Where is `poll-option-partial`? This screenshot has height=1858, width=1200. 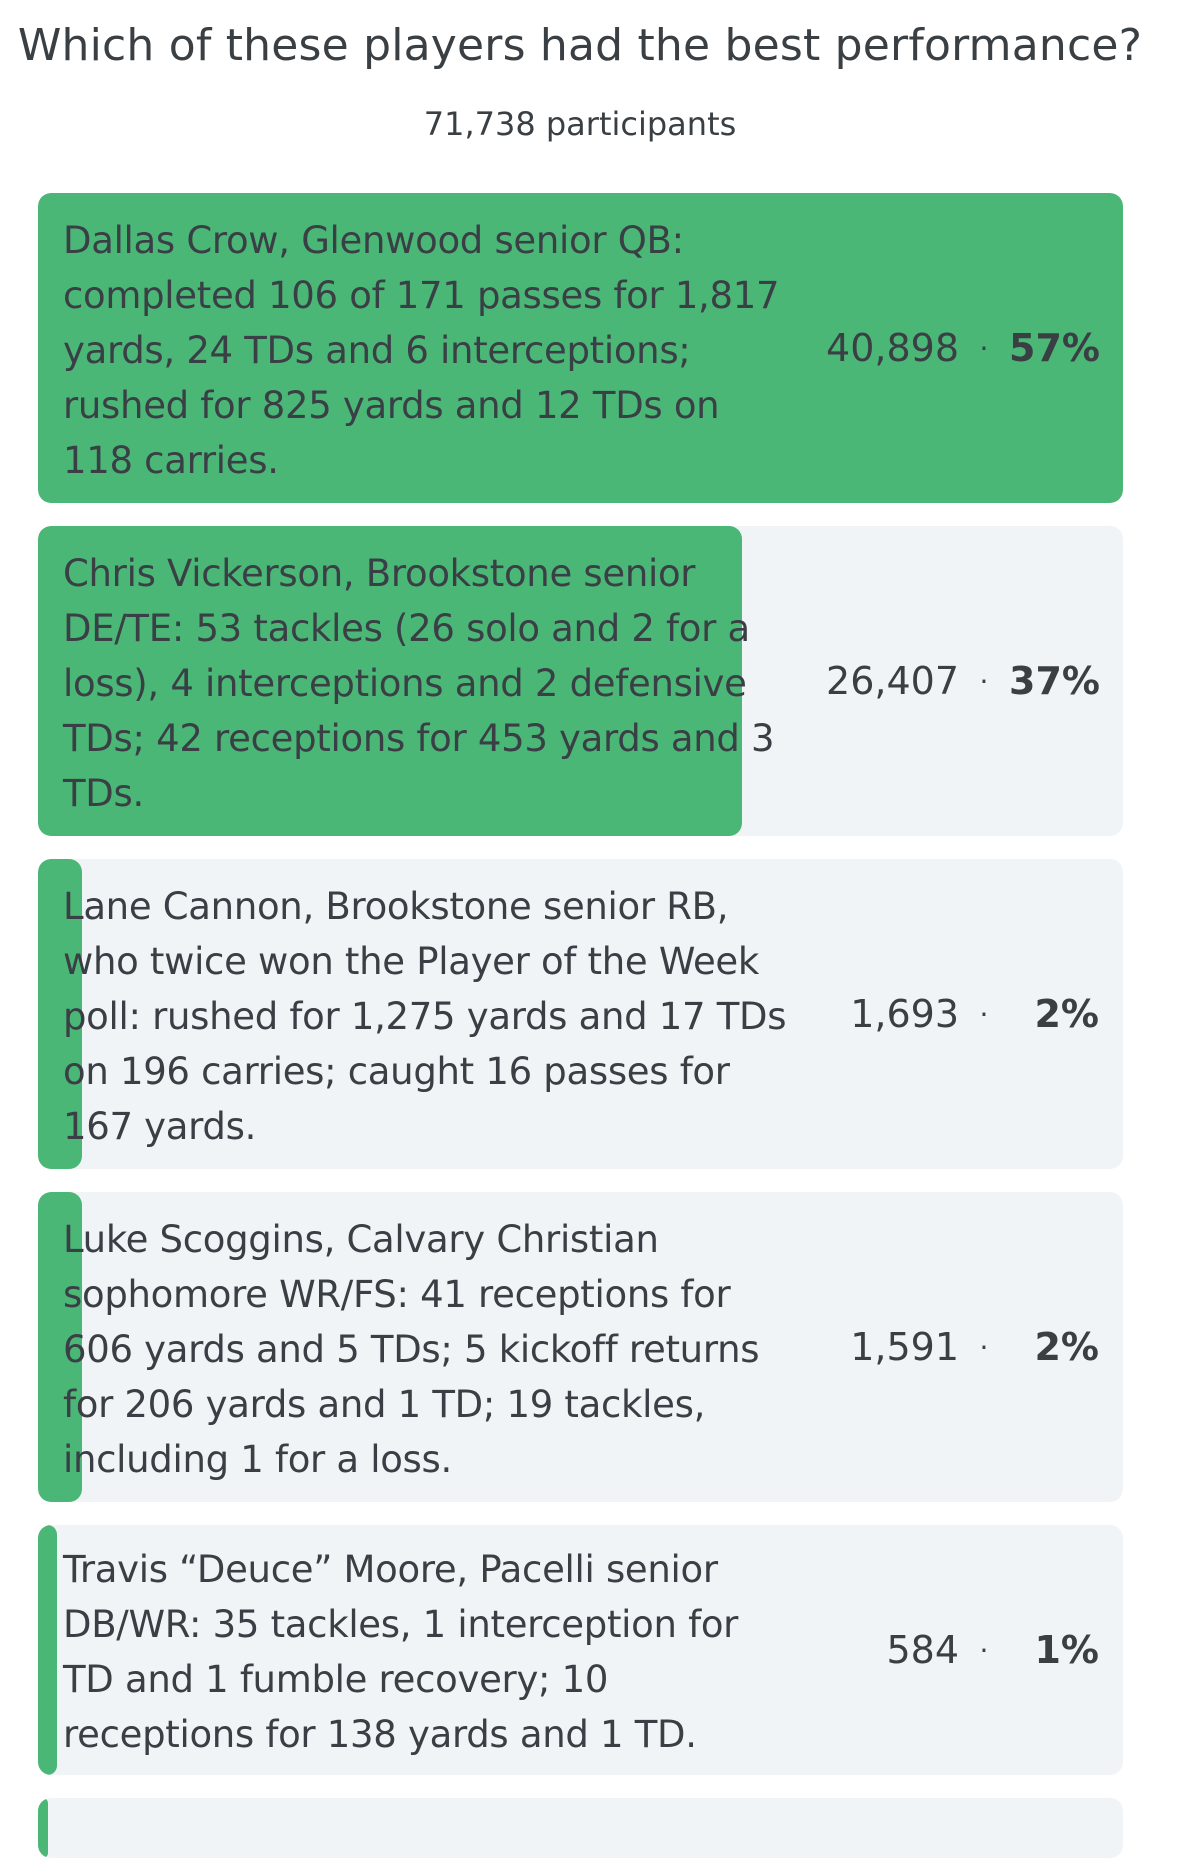 poll-option-partial is located at coordinates (580, 1828).